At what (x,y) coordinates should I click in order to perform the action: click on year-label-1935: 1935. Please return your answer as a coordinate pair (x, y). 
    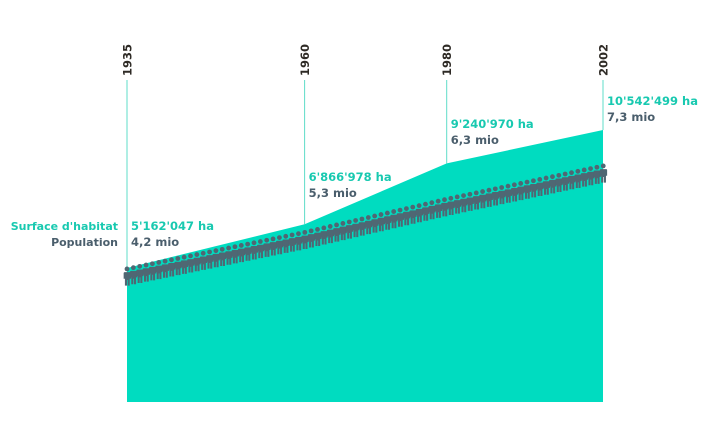
    Looking at the image, I should click on (128, 60).